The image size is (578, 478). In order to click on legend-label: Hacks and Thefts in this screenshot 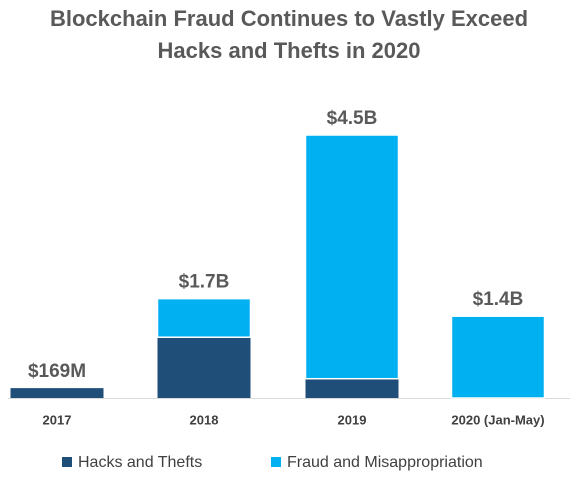, I will do `click(140, 462)`.